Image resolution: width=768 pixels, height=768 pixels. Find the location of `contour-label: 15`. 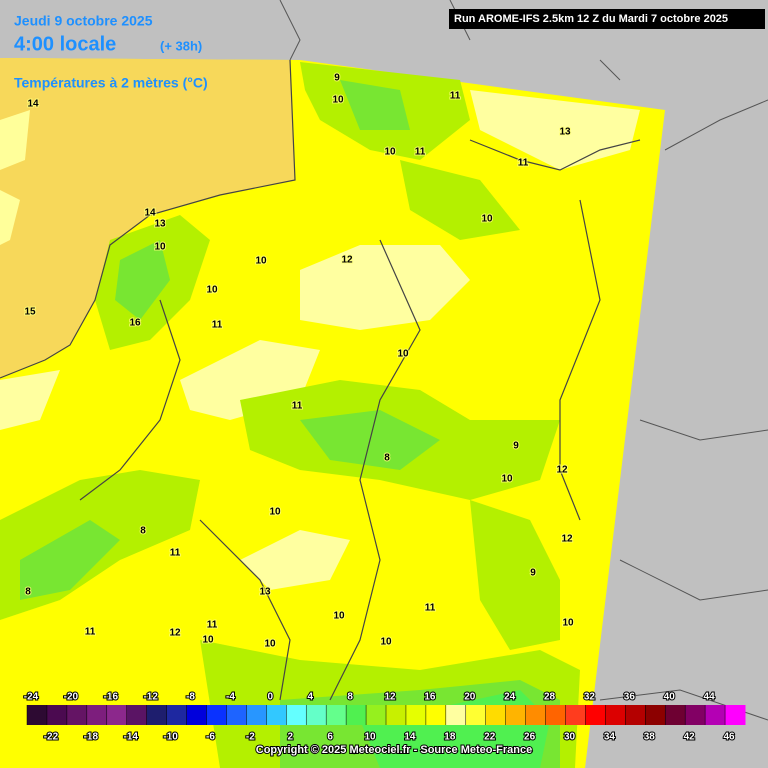

contour-label: 15 is located at coordinates (30, 312).